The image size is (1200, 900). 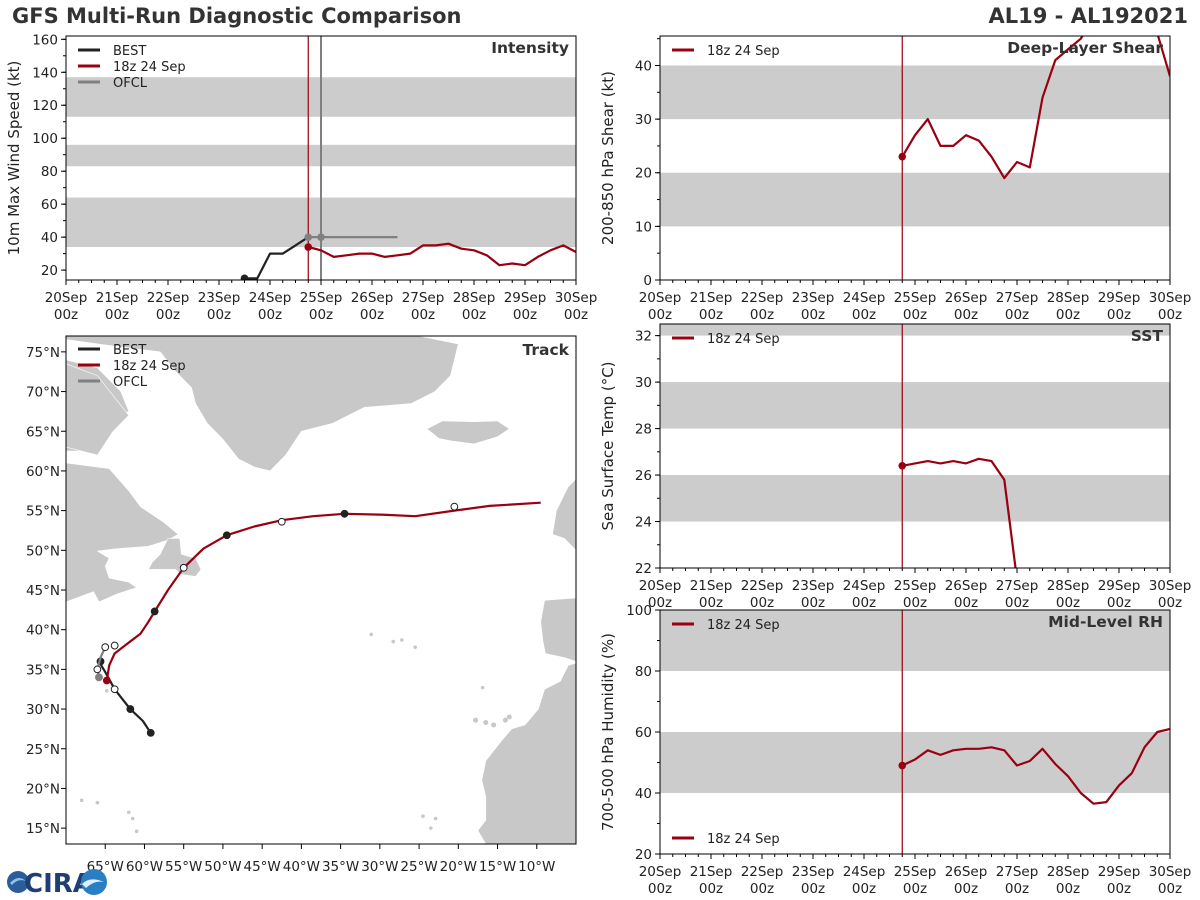 What do you see at coordinates (149, 366) in the screenshot?
I see `track-legend-label-gfs: 18z 24 Sep` at bounding box center [149, 366].